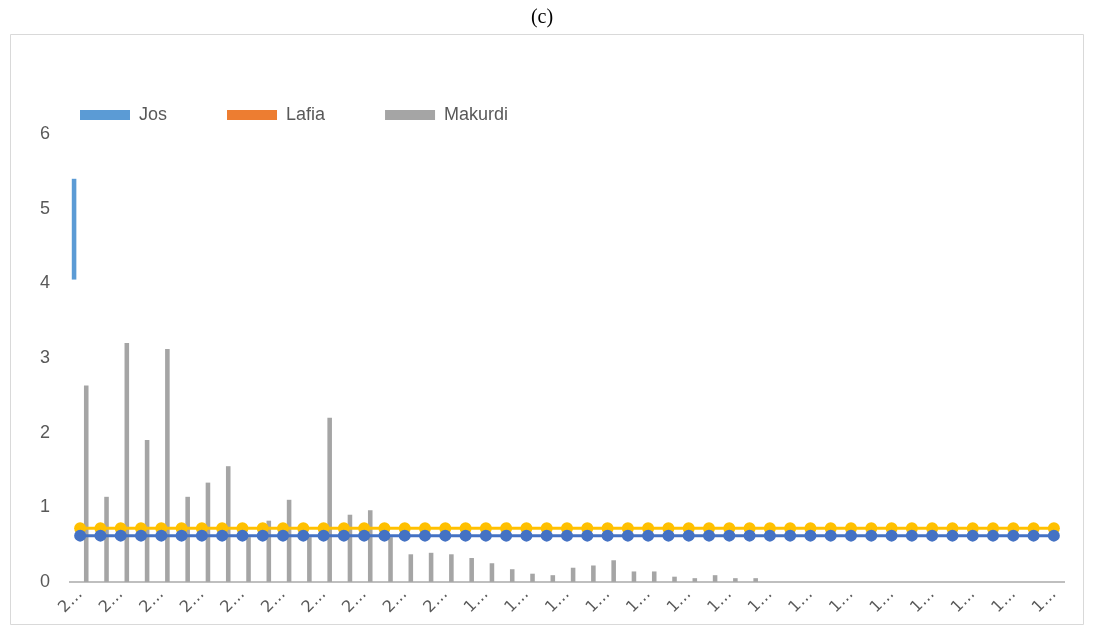 The image size is (1094, 630). I want to click on y-tick-label: 4, so click(45, 282).